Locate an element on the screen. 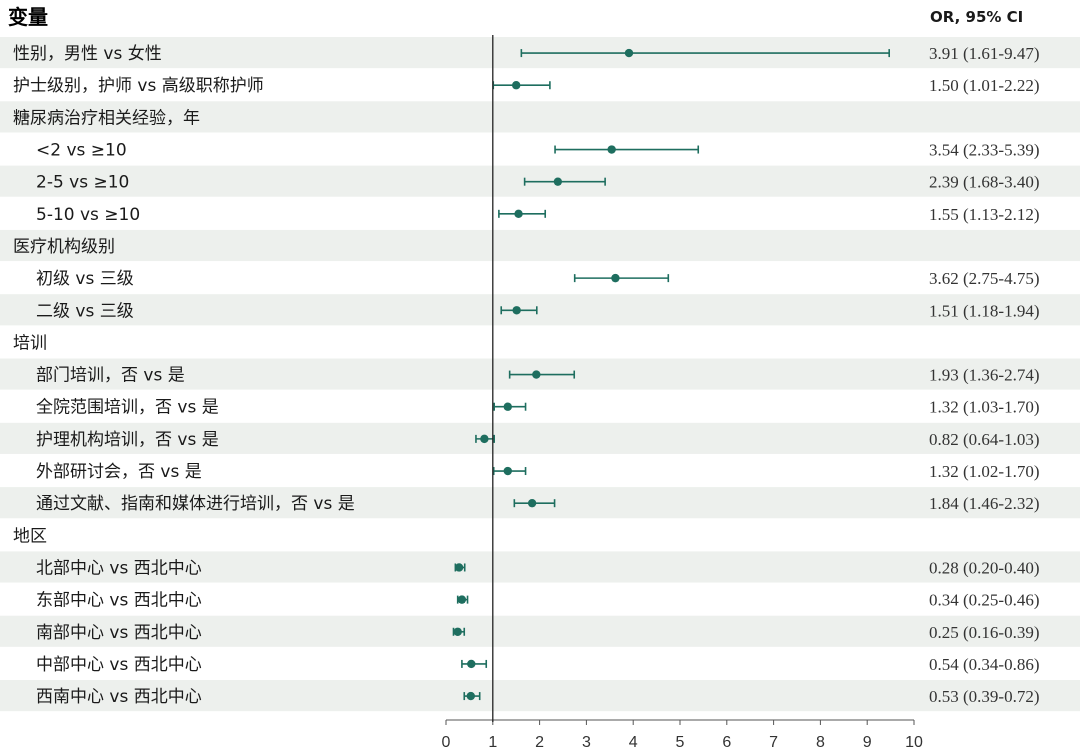 The width and height of the screenshot is (1080, 752). header-variable: 变量 is located at coordinates (28, 17).